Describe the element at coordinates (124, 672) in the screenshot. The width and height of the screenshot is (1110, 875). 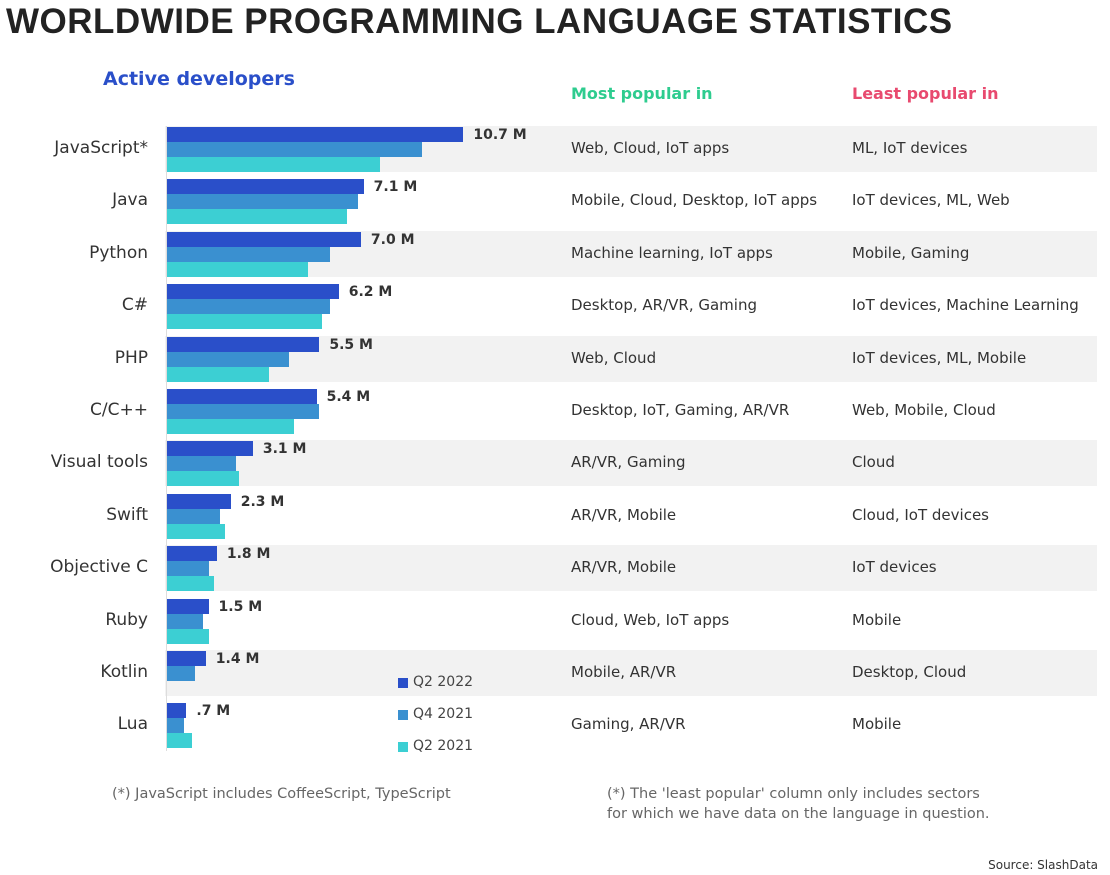
I see `language-label: Kotlin` at that location.